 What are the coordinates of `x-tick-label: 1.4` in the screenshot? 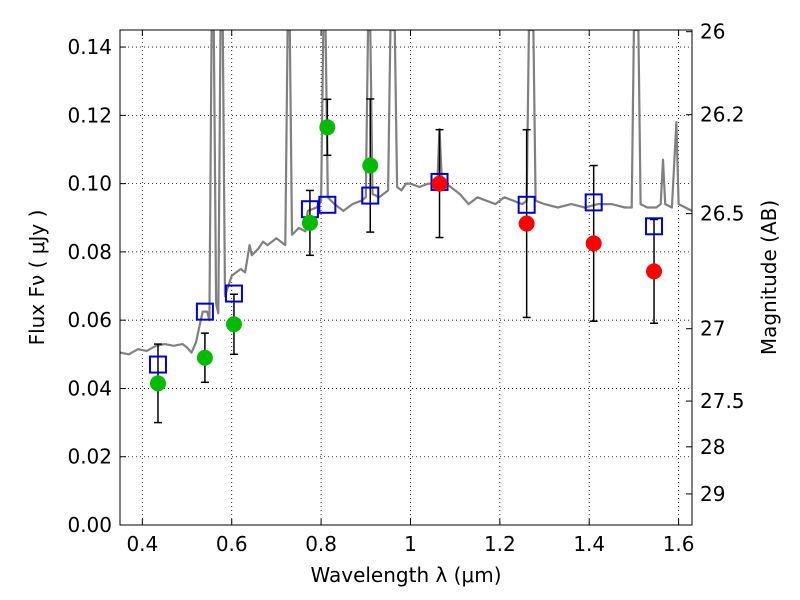 It's located at (589, 544).